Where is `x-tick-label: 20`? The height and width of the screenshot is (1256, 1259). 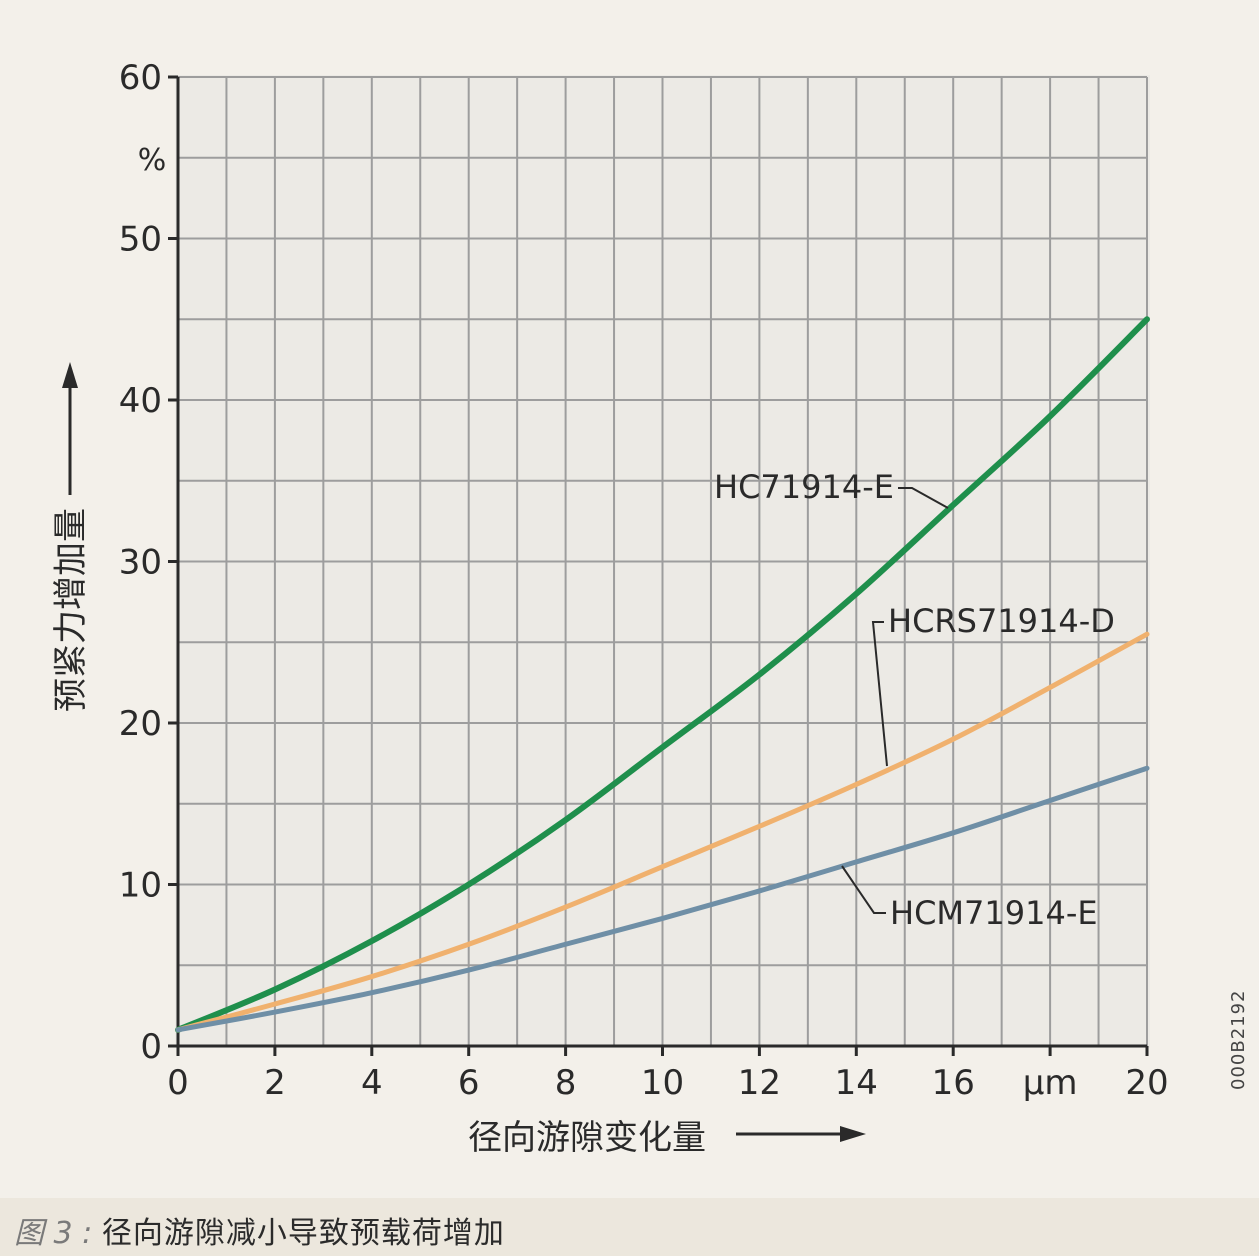 x-tick-label: 20 is located at coordinates (1146, 1083).